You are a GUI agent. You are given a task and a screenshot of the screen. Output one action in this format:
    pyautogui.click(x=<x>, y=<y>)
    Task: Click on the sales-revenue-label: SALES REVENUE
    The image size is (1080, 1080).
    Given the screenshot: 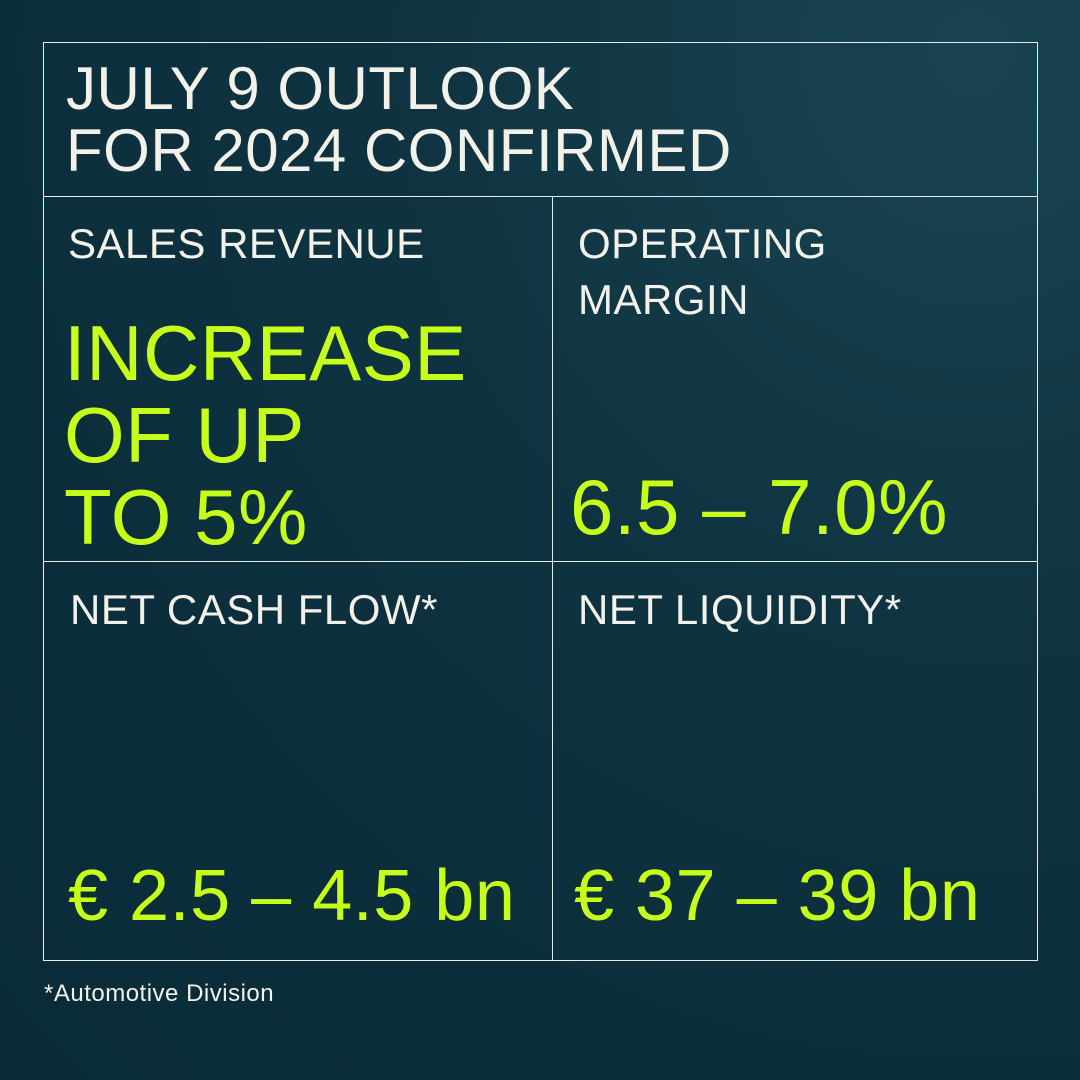 What is the action you would take?
    pyautogui.click(x=246, y=243)
    